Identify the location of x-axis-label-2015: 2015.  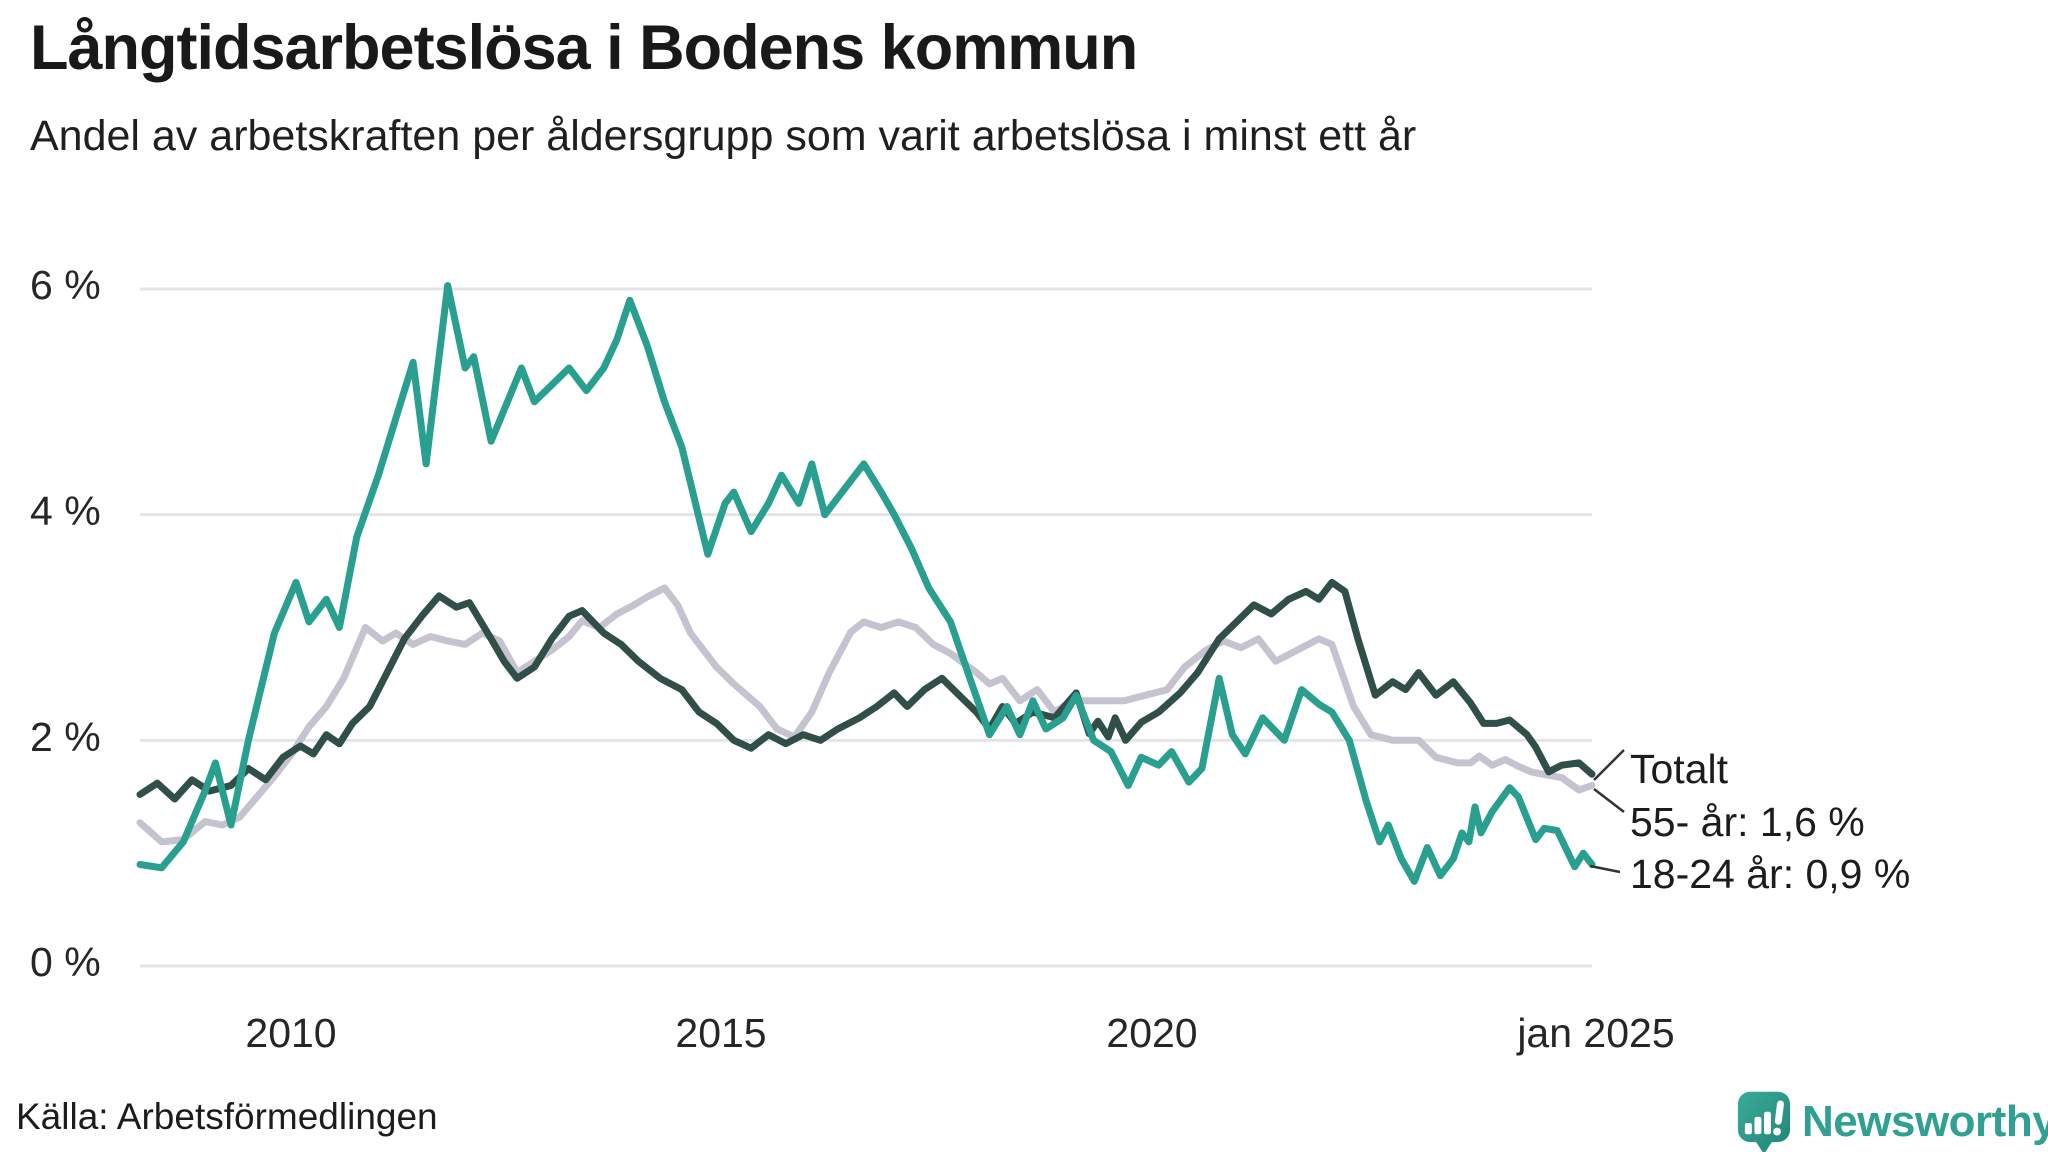
(721, 1033).